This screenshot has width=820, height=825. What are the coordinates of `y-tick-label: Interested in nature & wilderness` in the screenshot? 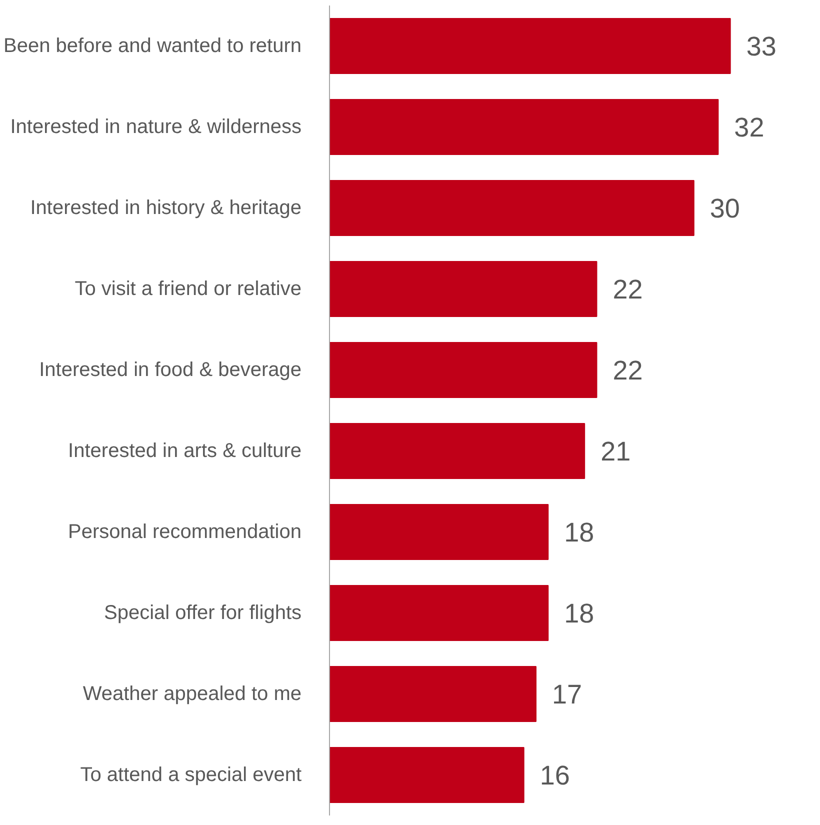 It's located at (156, 127).